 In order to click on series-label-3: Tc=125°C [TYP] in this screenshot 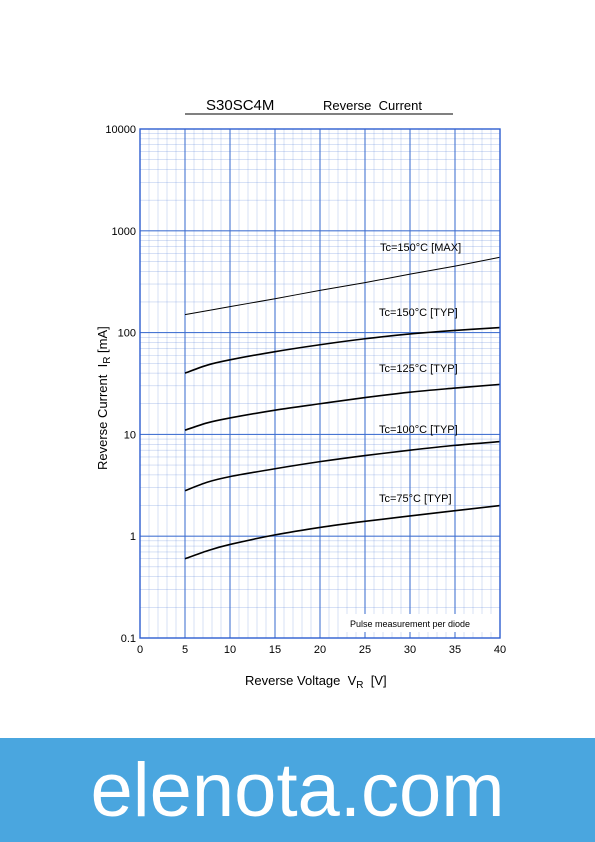, I will do `click(418, 369)`.